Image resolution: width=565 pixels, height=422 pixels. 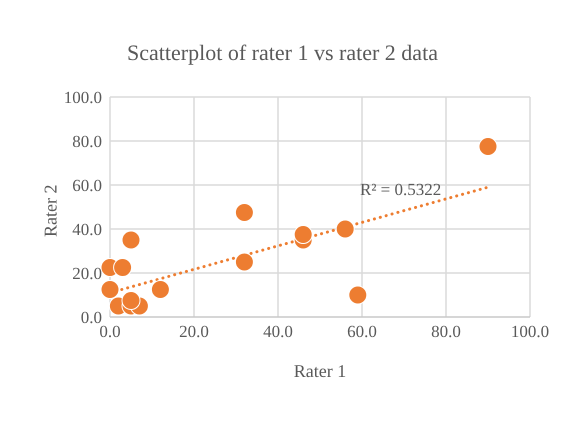 I want to click on y-axis-title: Rater 2, so click(x=50, y=210).